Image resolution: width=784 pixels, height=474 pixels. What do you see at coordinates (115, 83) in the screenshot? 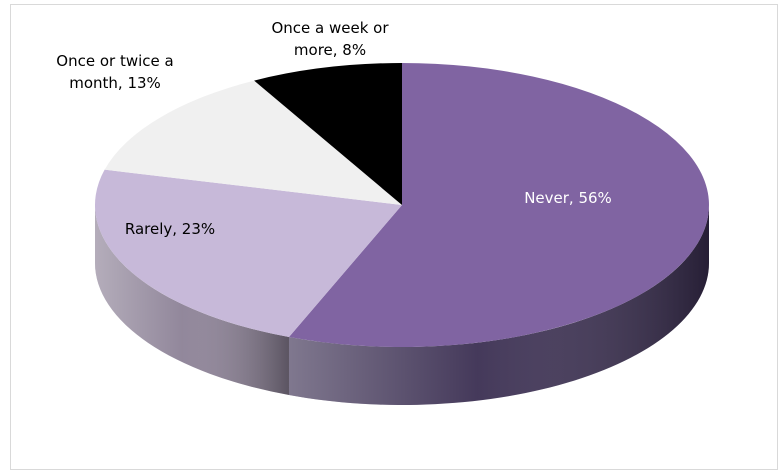
I see `data-label-line: month, 13%` at bounding box center [115, 83].